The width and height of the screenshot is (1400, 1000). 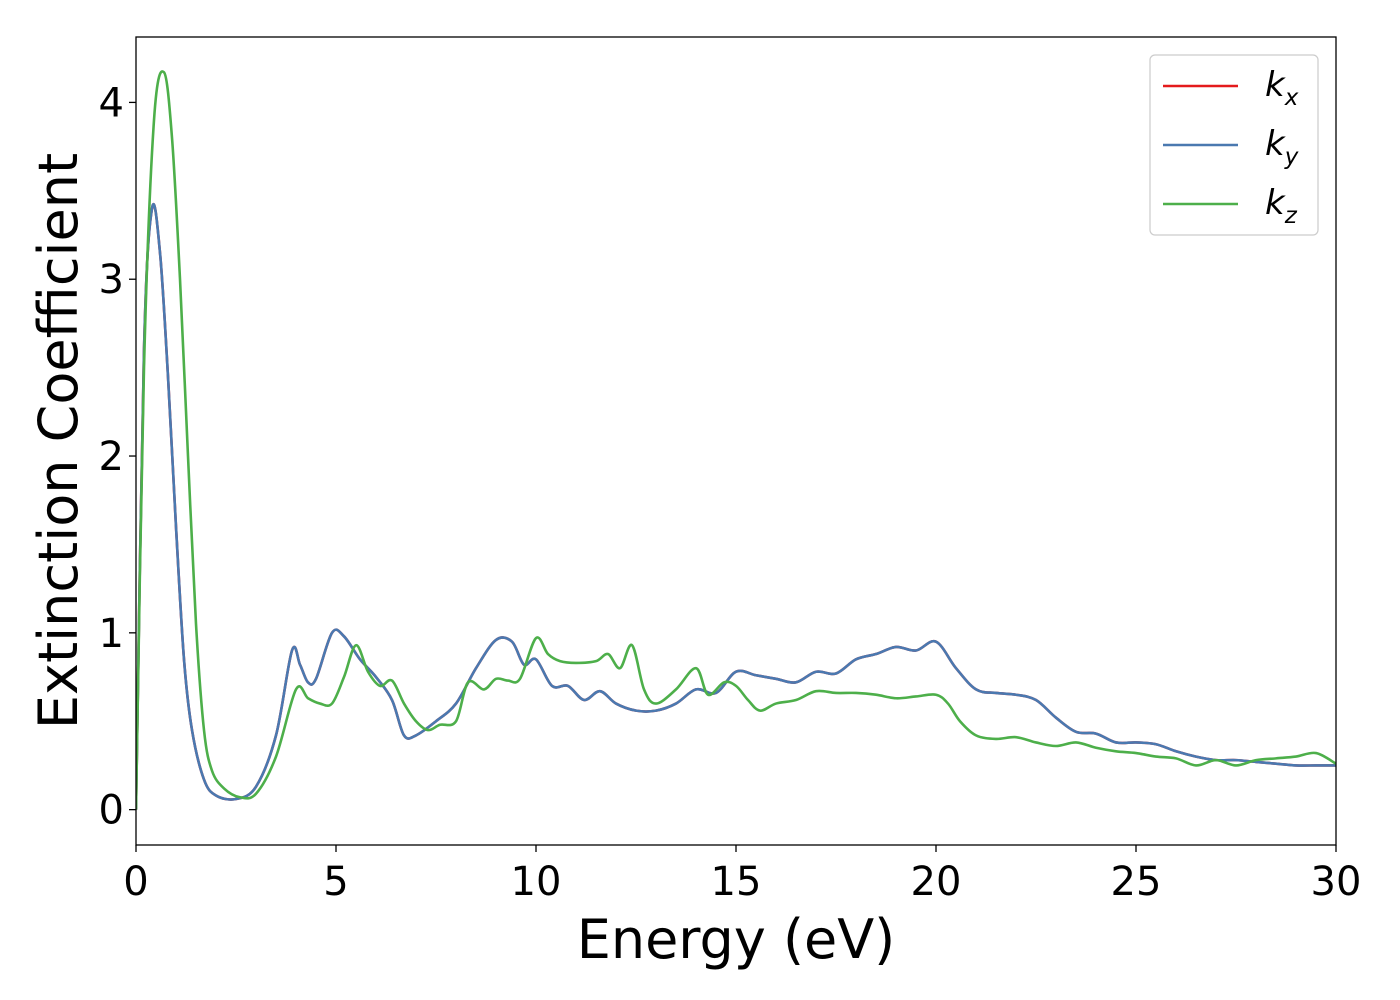 What do you see at coordinates (1291, 216) in the screenshot?
I see `legend-label-sub: z` at bounding box center [1291, 216].